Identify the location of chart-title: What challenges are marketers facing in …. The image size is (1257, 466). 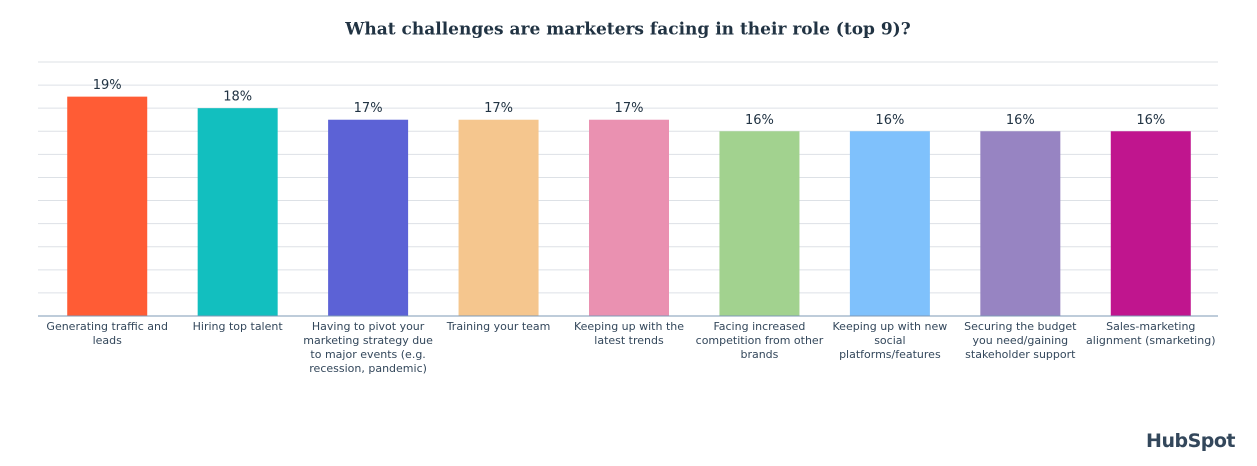
(627, 30).